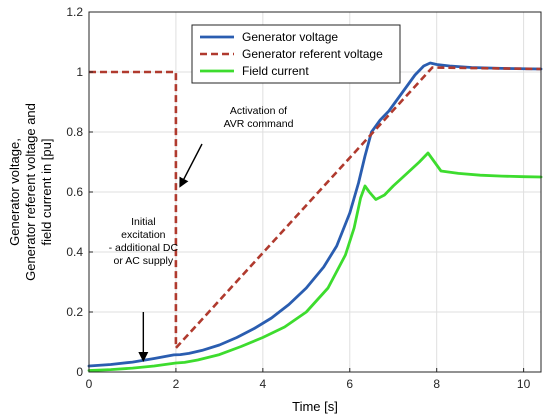  I want to click on x-axis-label: Time [s], so click(315, 406).